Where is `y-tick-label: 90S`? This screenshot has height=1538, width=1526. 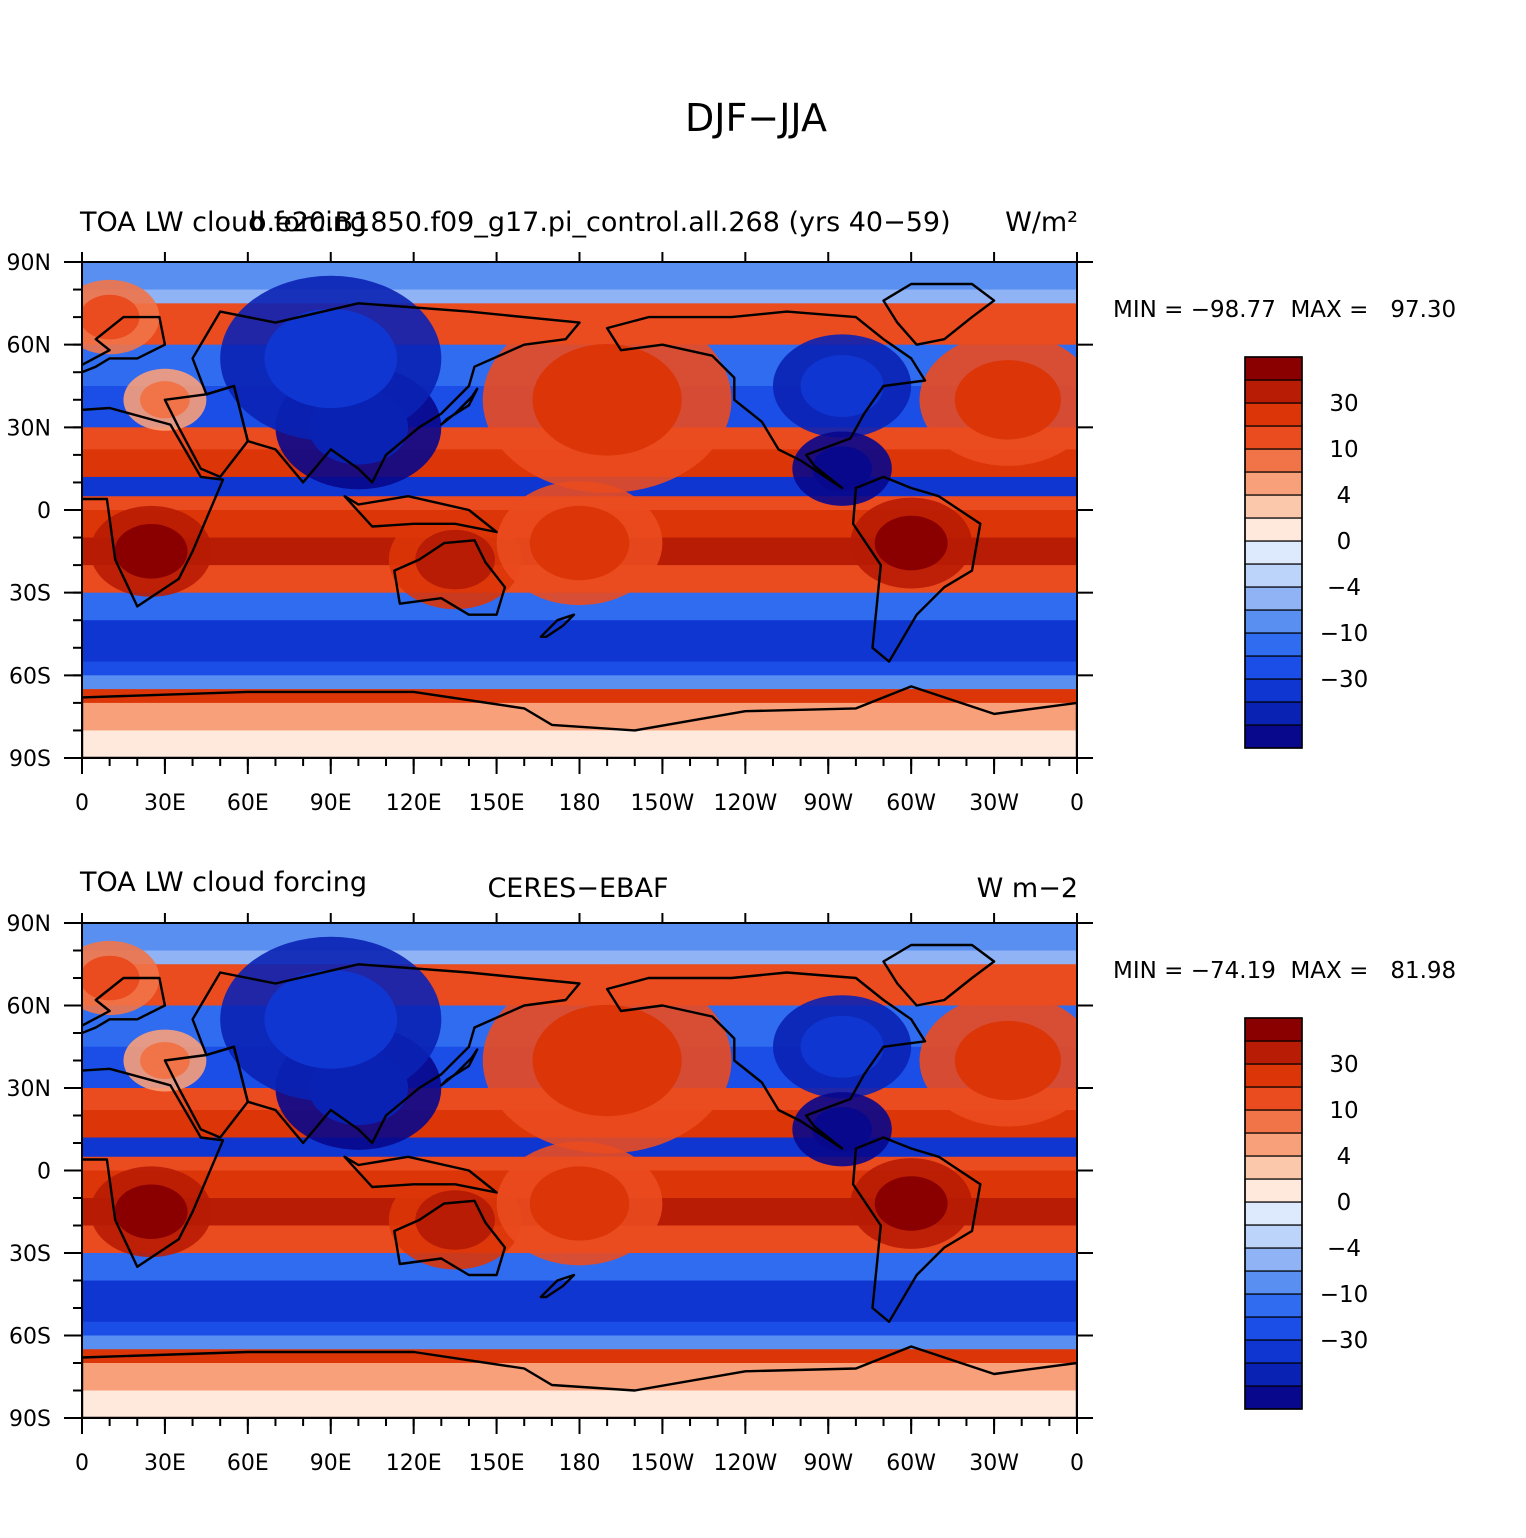
y-tick-label: 90S is located at coordinates (30, 1419).